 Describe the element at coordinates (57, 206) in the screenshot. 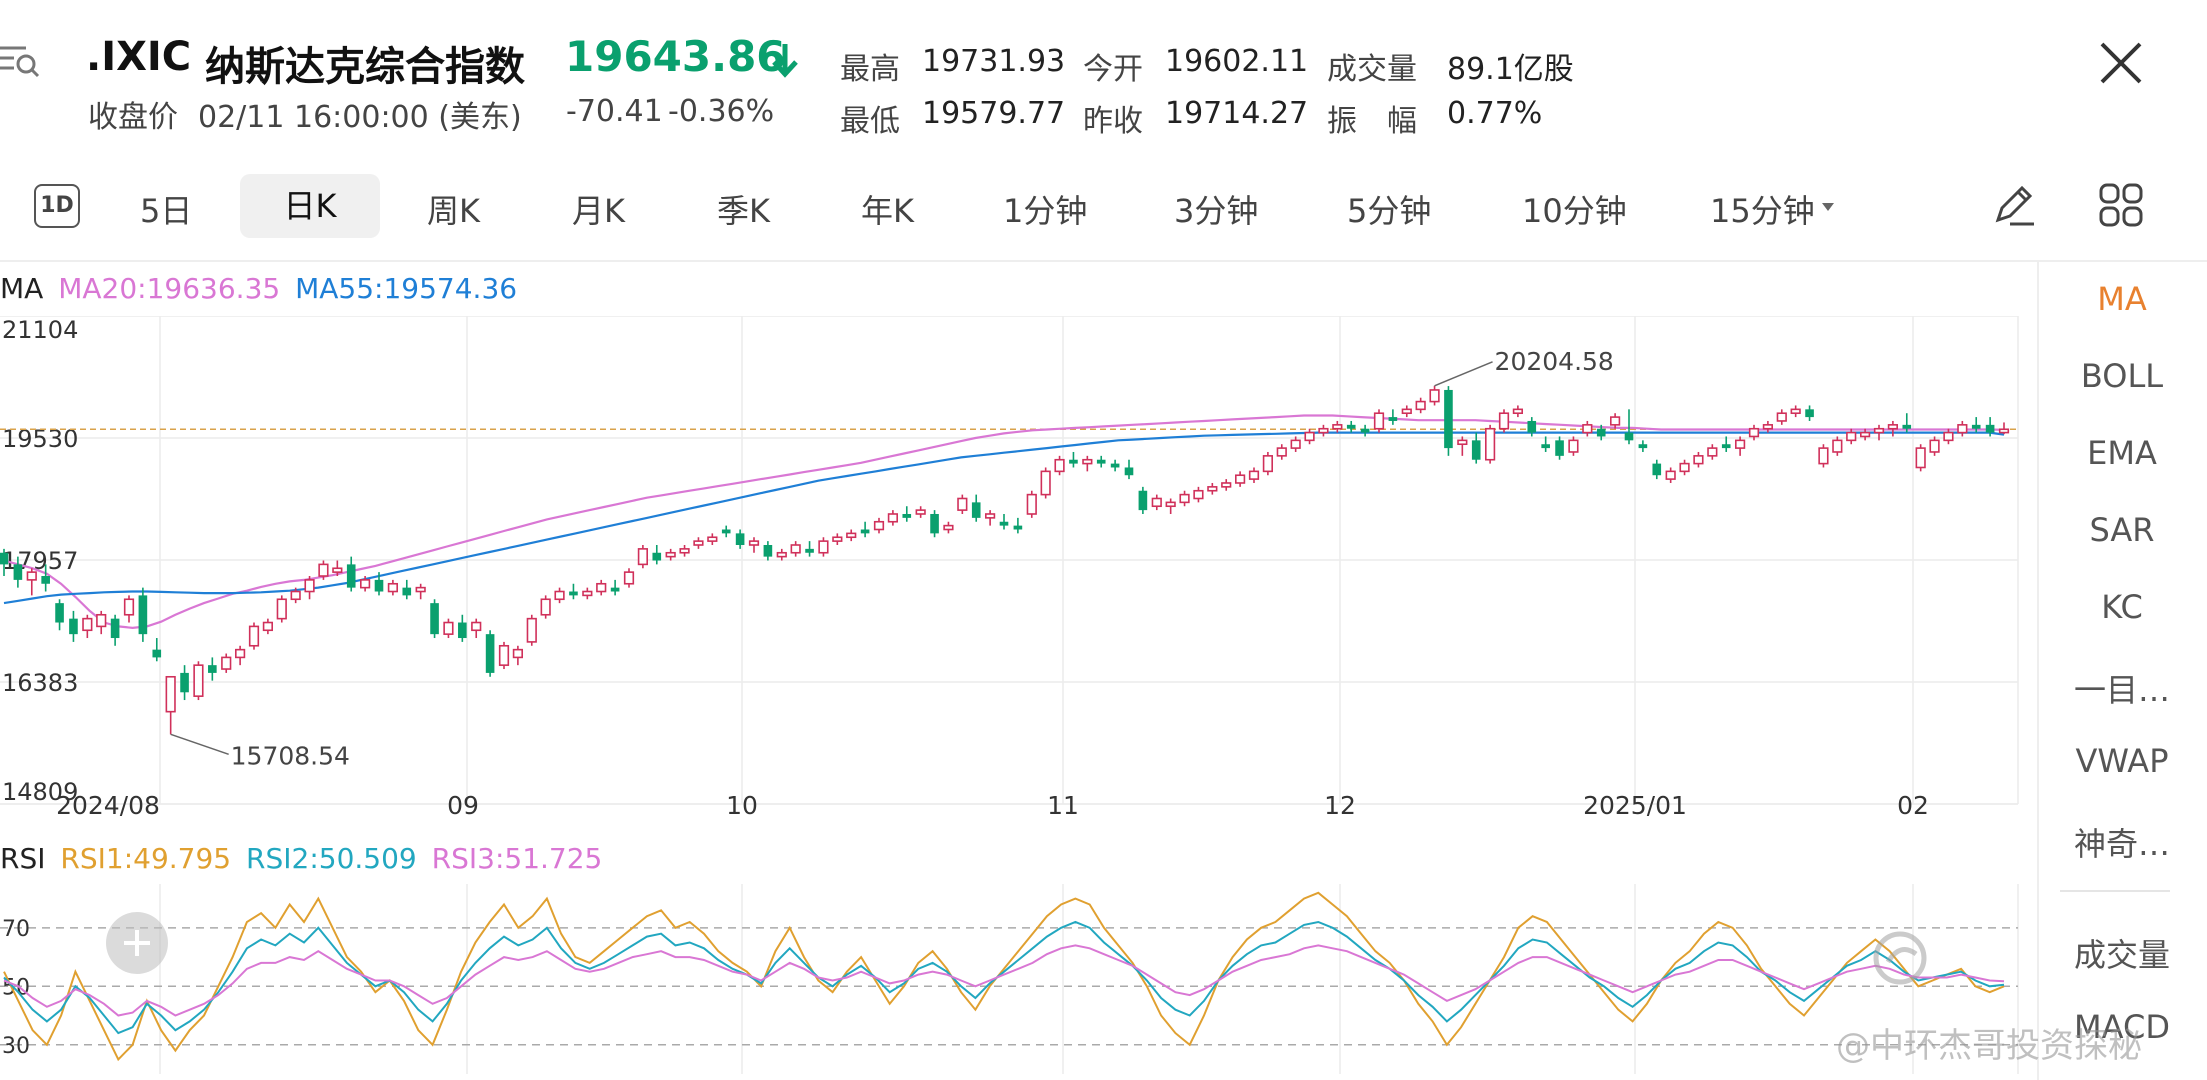

I see `tab-1d: 1D` at that location.